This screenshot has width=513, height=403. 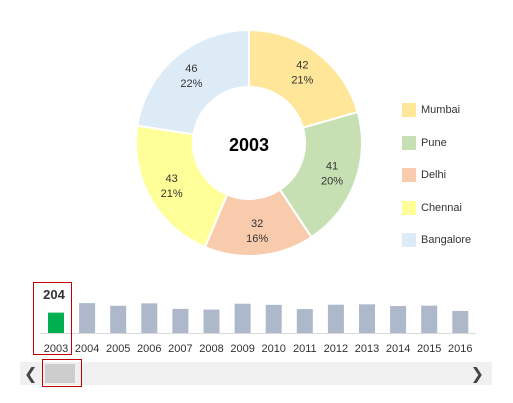 I want to click on scroll-thumb, so click(x=60, y=373).